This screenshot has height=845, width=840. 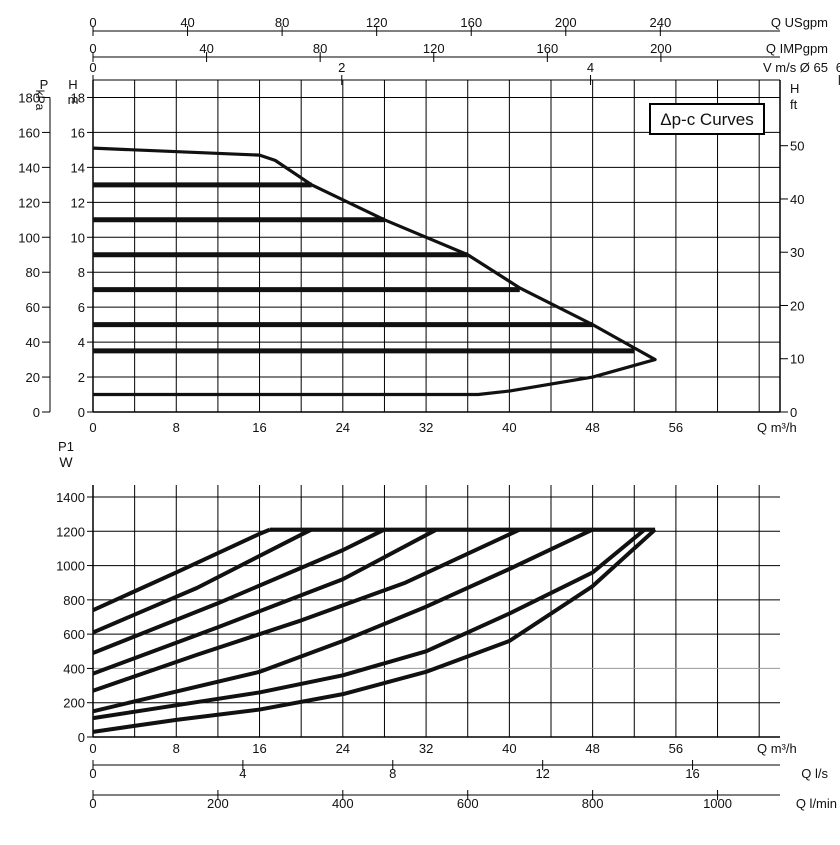 What do you see at coordinates (81, 377) in the screenshot?
I see `y-tick-label-h-m: 2` at bounding box center [81, 377].